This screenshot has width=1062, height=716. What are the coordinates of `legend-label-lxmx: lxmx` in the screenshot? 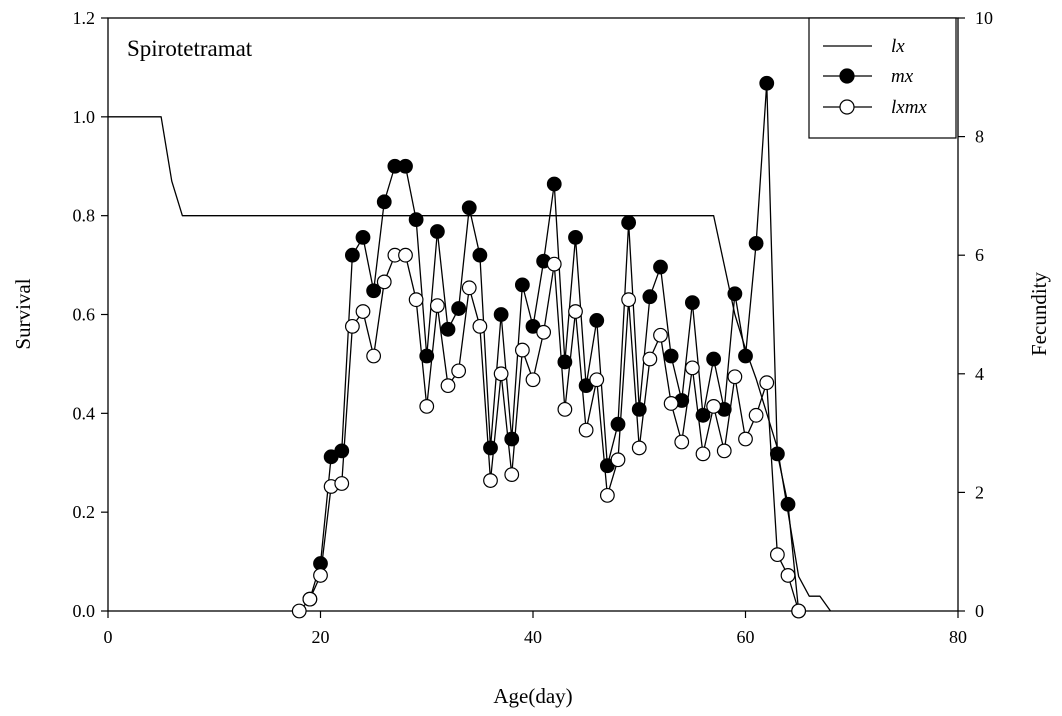 It's located at (909, 107).